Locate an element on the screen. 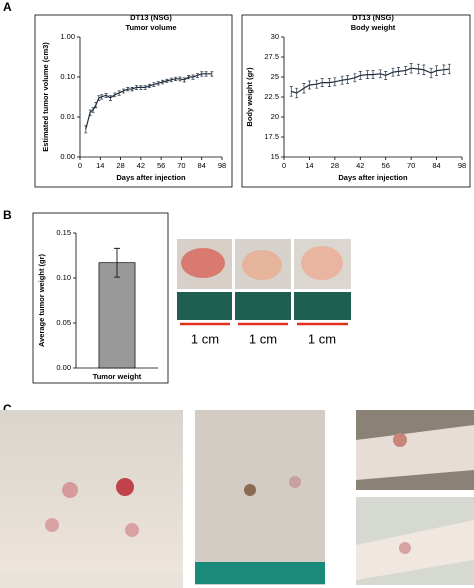 The image size is (474, 588). y-tick-label: 20 is located at coordinates (275, 116).